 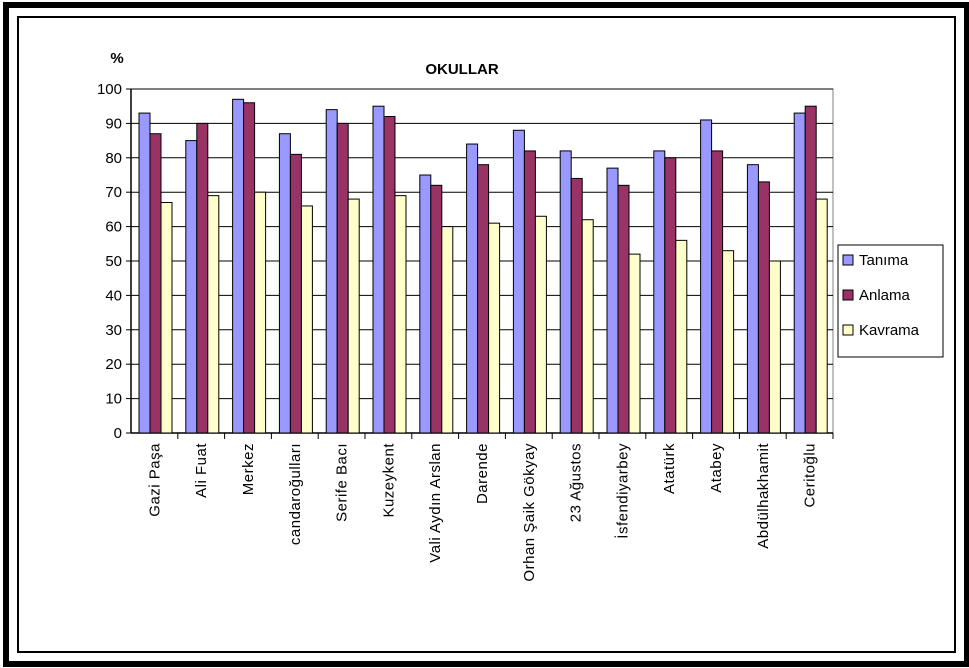 I want to click on y-tick-label: 0, so click(x=118, y=433).